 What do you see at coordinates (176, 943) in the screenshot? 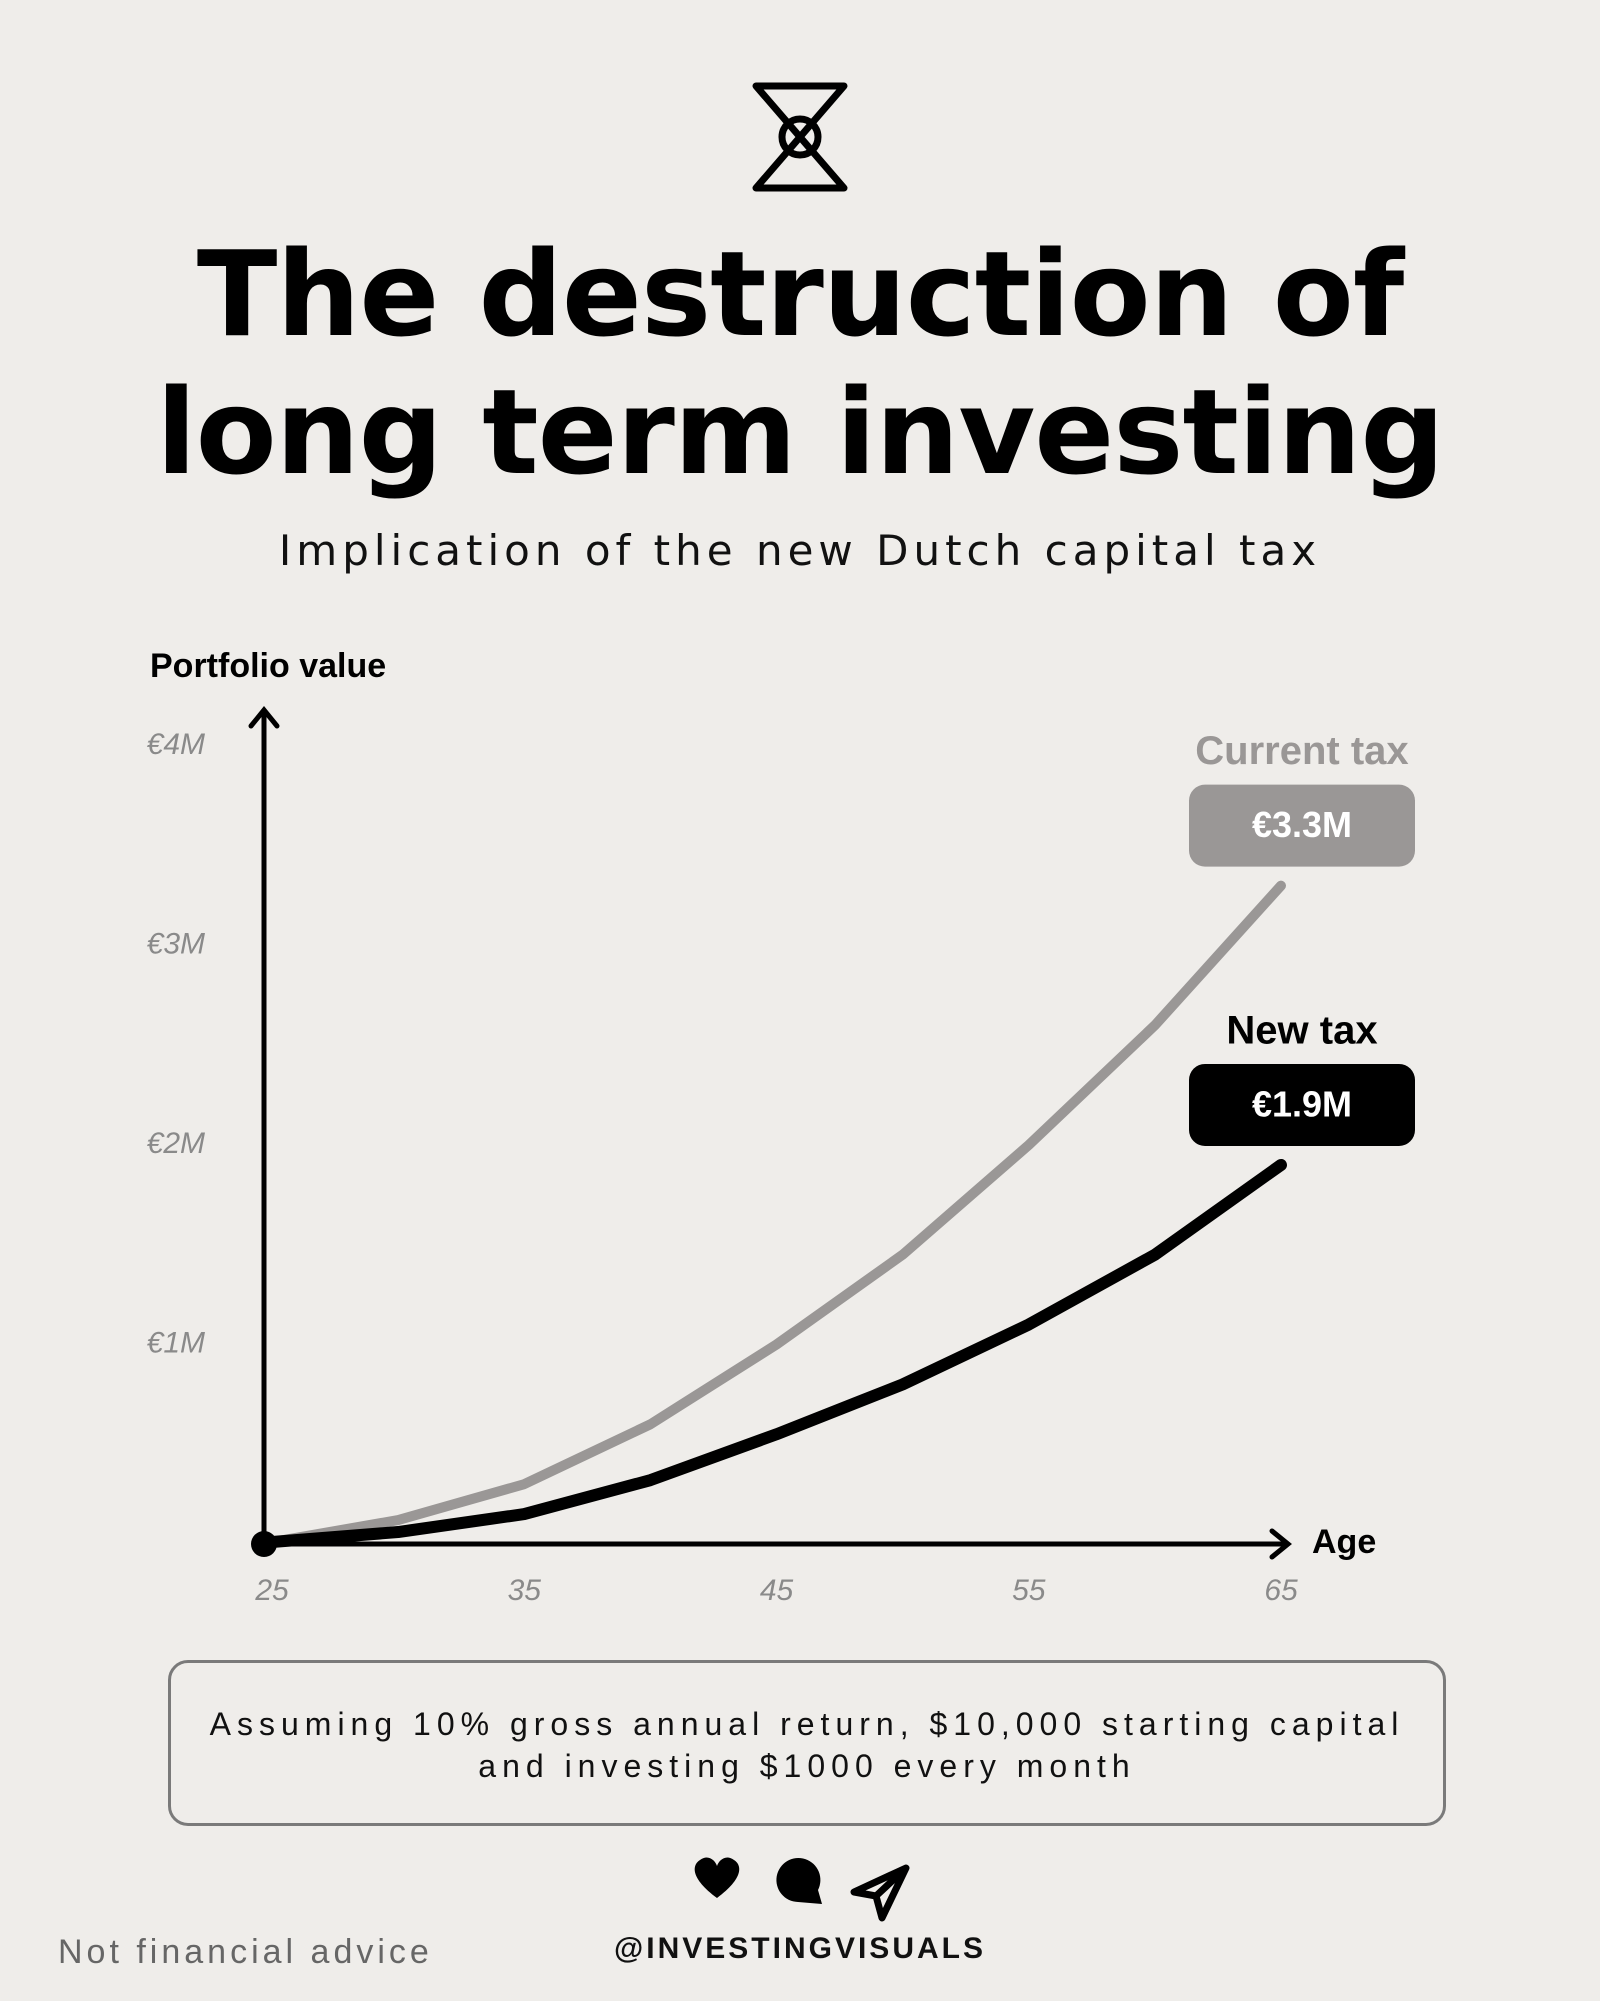
I see `y-tick-label: €3M` at bounding box center [176, 943].